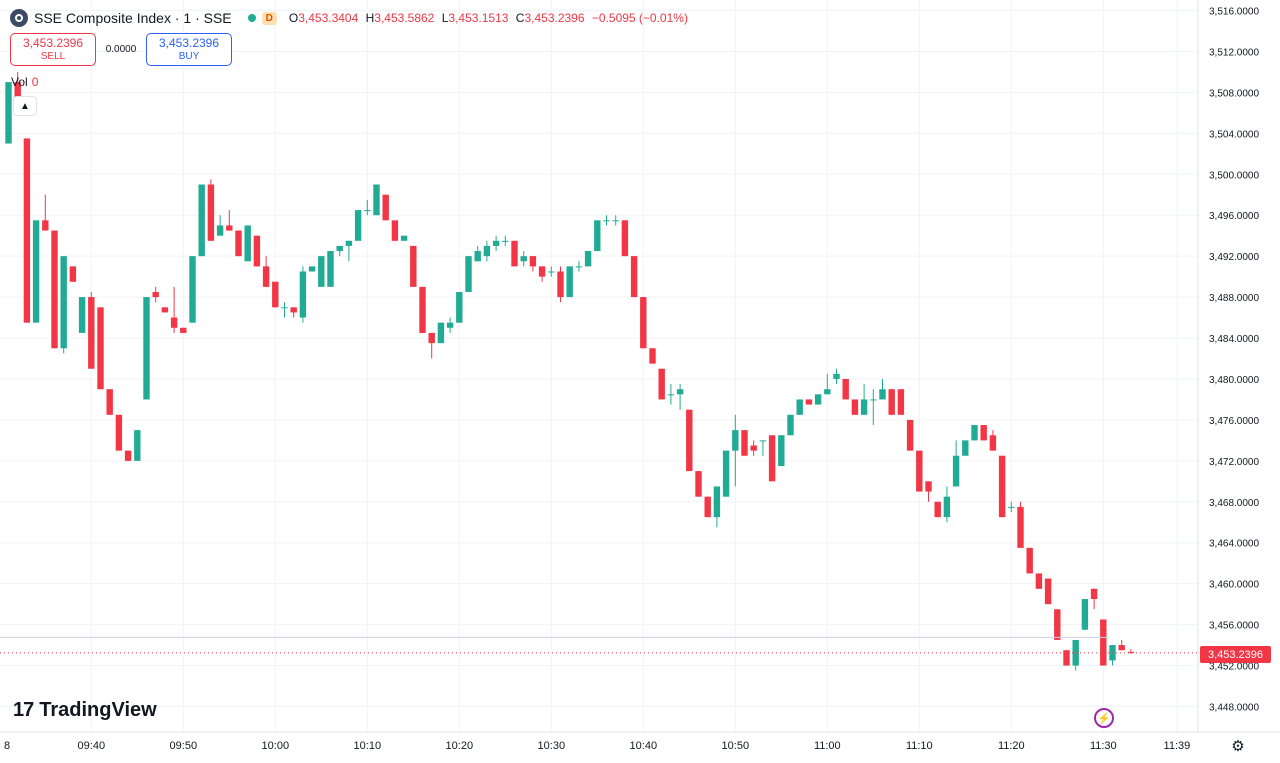  What do you see at coordinates (189, 56) in the screenshot?
I see `buy-label: BUY` at bounding box center [189, 56].